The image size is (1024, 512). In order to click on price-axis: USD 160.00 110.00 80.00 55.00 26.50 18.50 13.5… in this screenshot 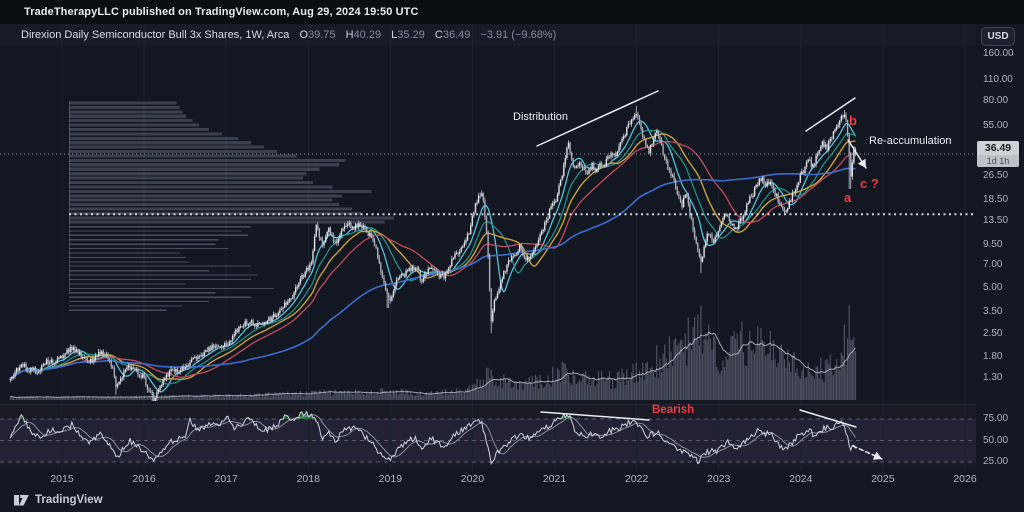, I will do `click(1000, 247)`.